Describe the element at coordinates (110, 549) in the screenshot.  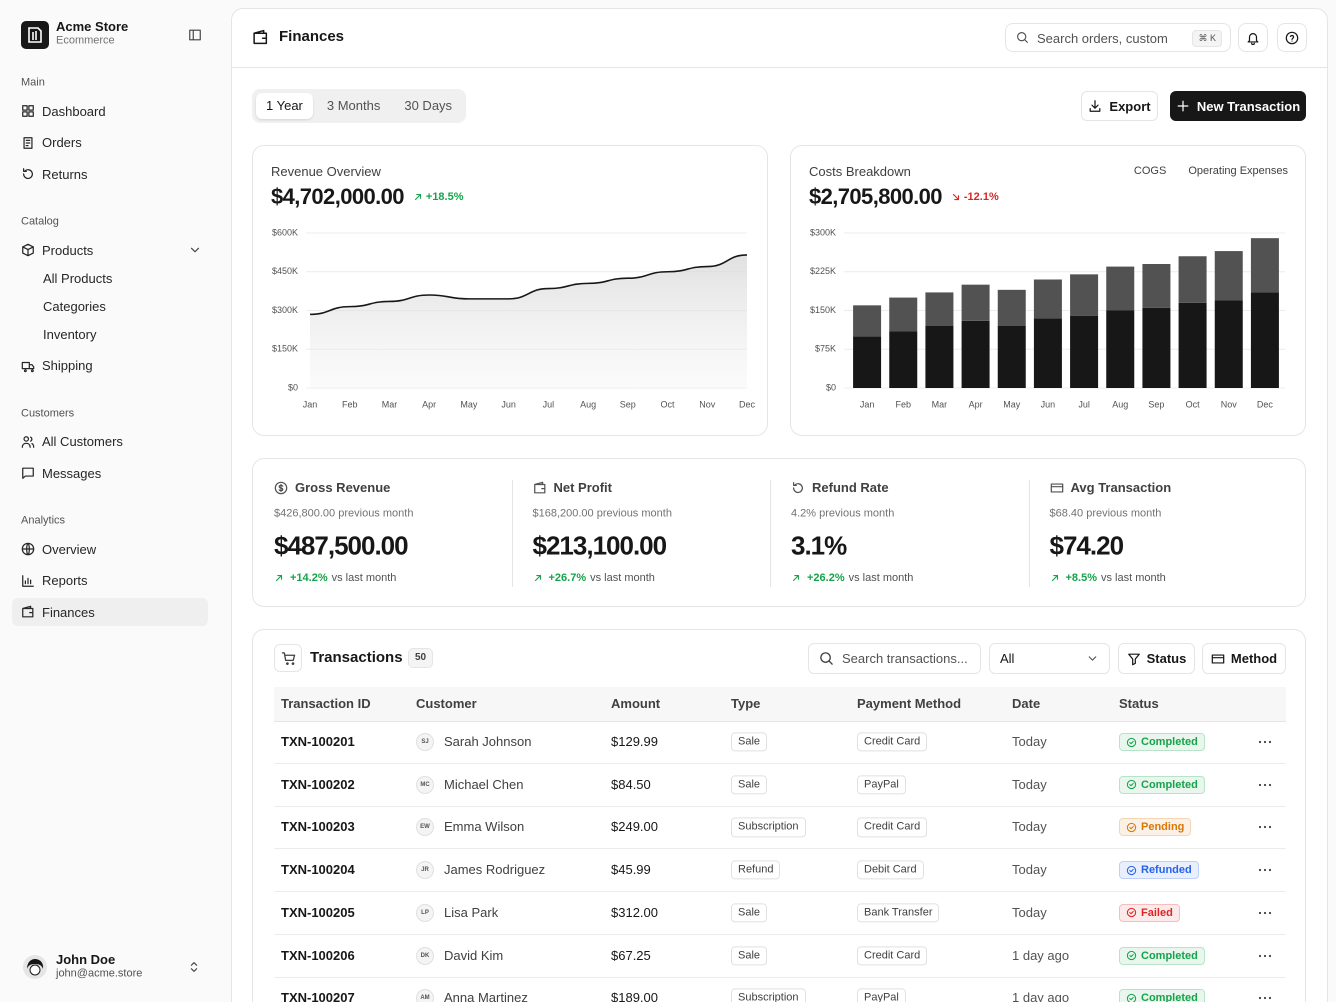
I see `nav-item: Overview` at that location.